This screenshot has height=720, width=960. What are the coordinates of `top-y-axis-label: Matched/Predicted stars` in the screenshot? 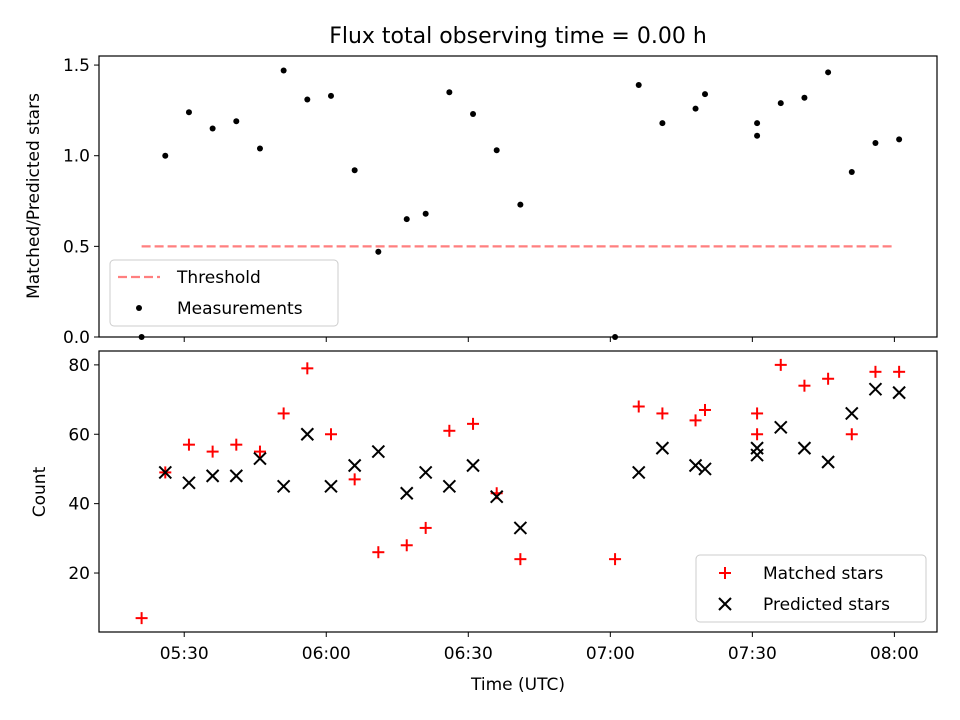 It's located at (34, 196).